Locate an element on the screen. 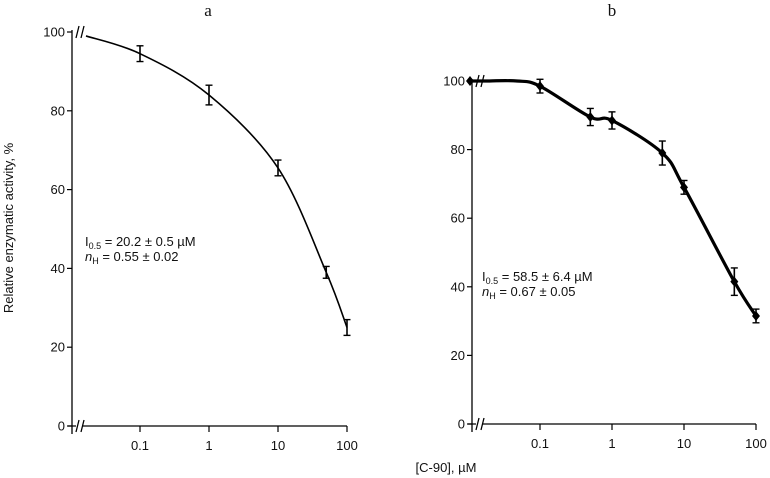  i05-value: = 20.2 ± 0.5 µM is located at coordinates (148, 241).